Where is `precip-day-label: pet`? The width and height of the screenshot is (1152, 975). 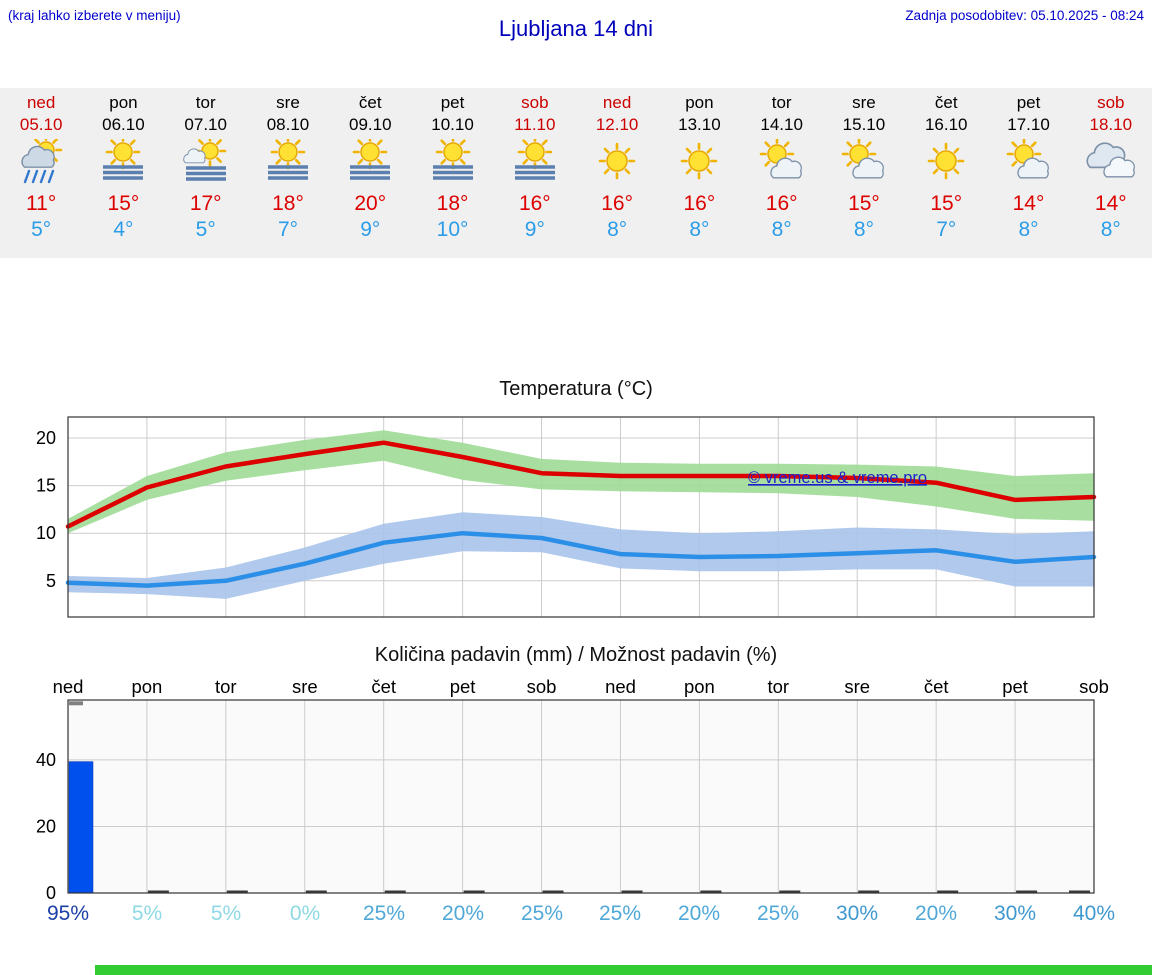 precip-day-label: pet is located at coordinates (1015, 686).